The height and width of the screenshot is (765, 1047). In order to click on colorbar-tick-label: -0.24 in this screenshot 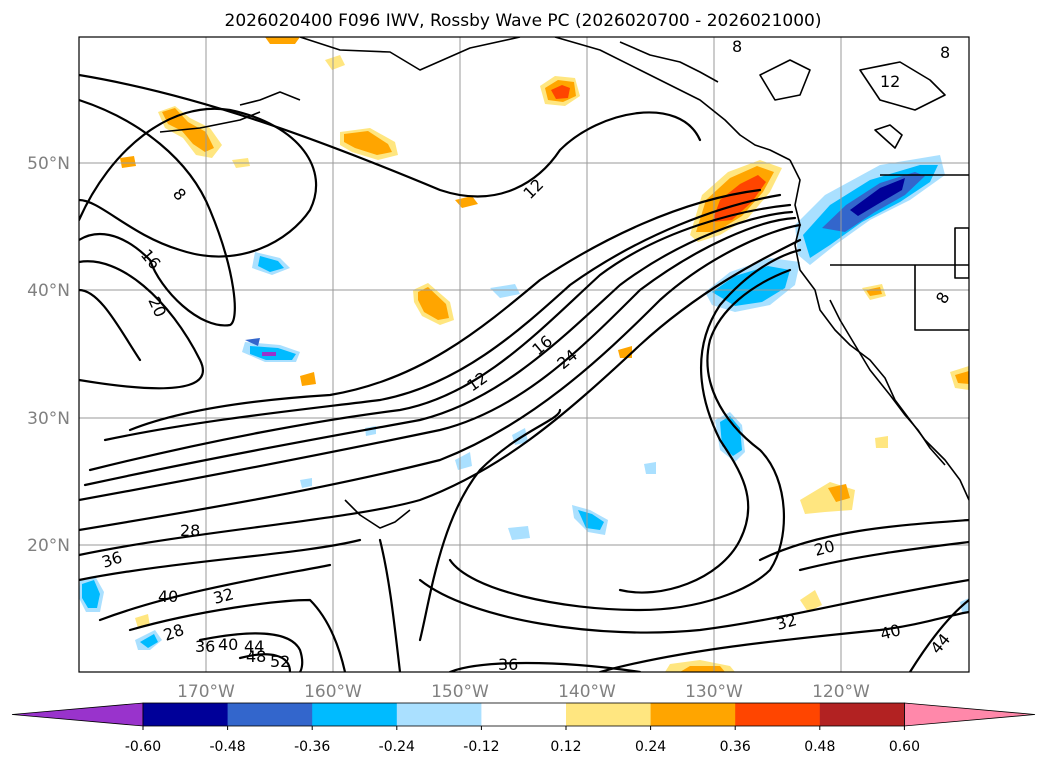, I will do `click(397, 747)`.